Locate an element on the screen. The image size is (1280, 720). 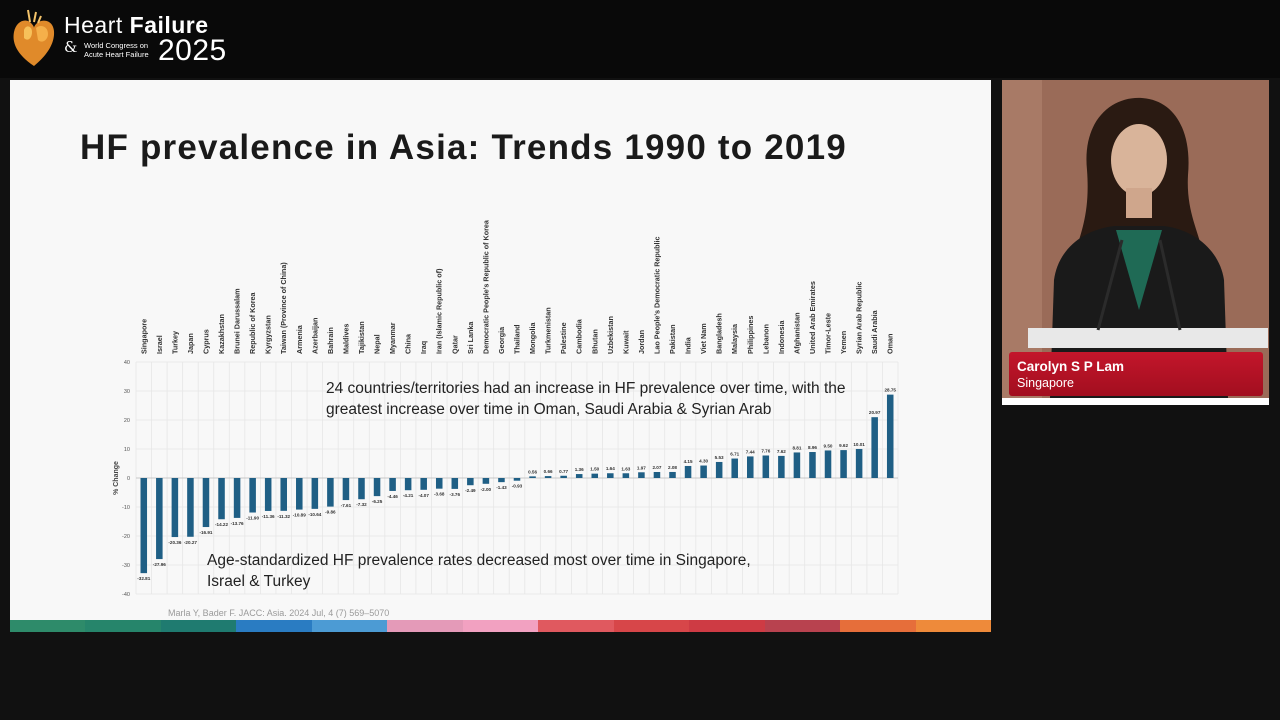
data-label: -13.76 is located at coordinates (237, 523).